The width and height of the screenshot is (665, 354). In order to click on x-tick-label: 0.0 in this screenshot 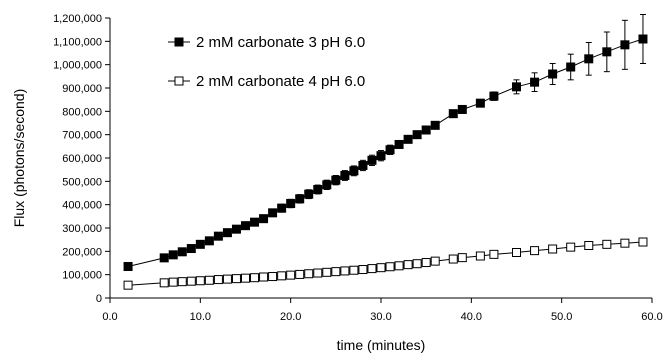, I will do `click(109, 317)`.